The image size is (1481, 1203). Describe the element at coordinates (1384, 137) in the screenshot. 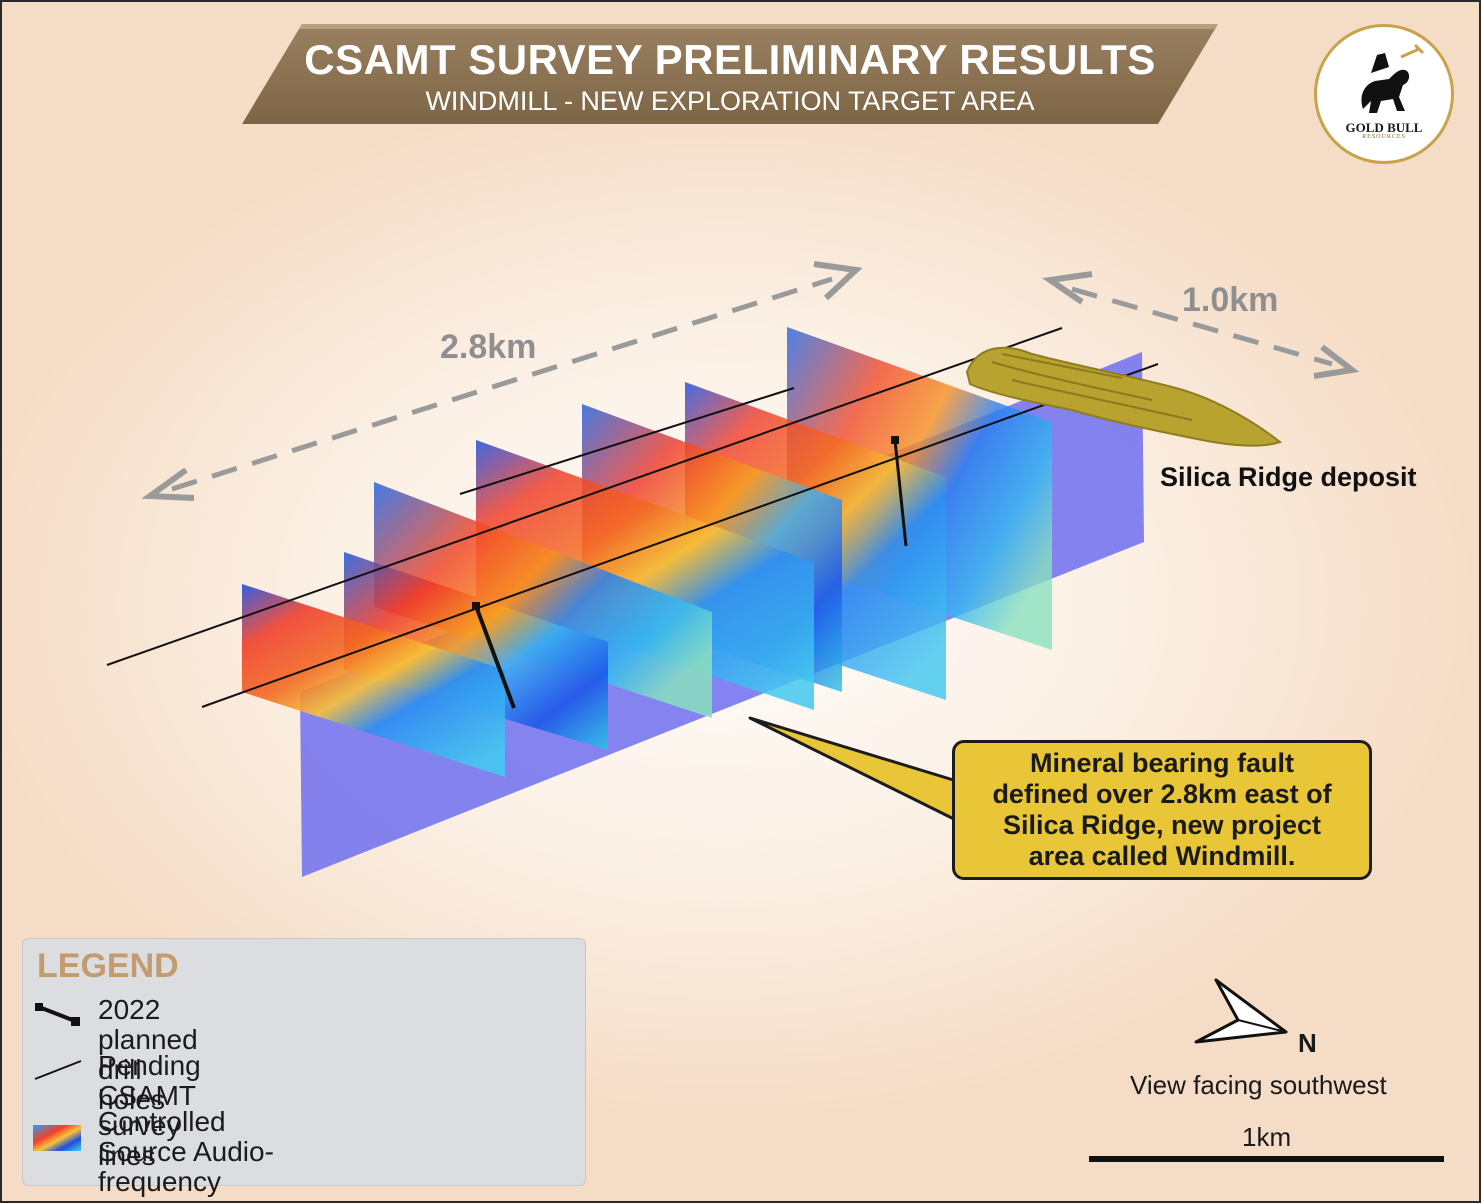

I see `logo-tagline: RESOURCES` at that location.